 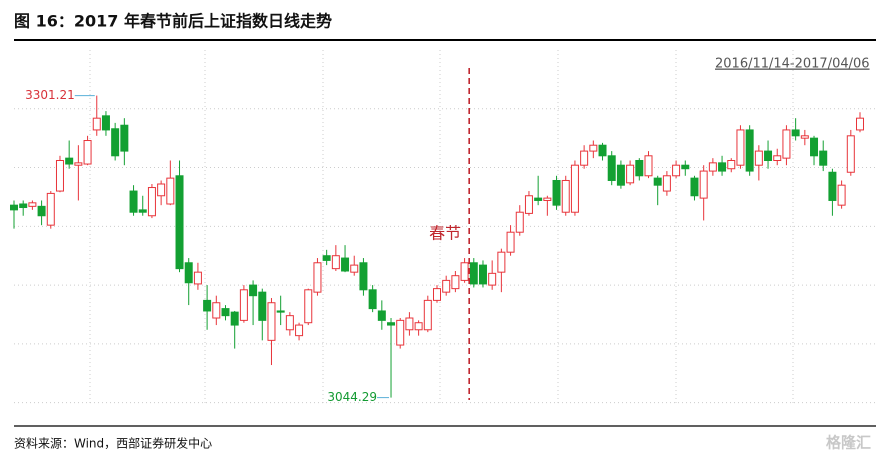 I want to click on low-label: 3044.29, so click(x=352, y=397).